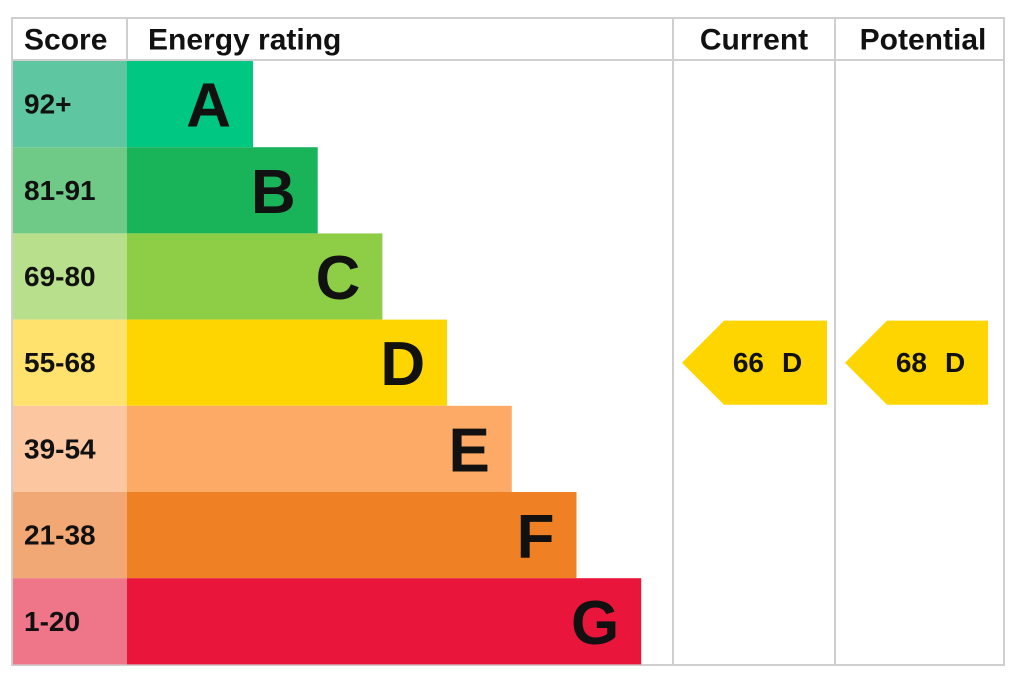  Describe the element at coordinates (955, 362) in the screenshot. I see `potential-band: D` at that location.